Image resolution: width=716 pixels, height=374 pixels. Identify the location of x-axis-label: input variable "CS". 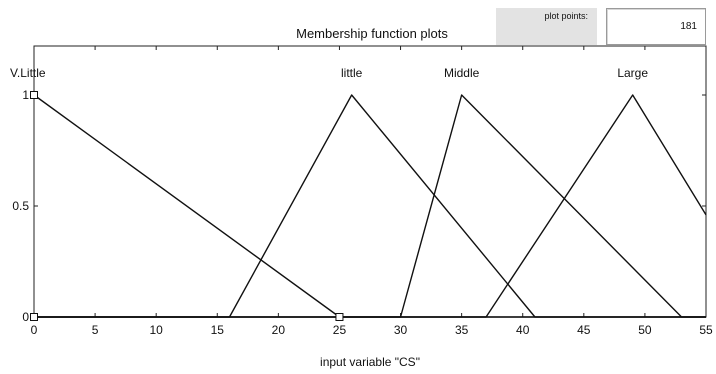
(370, 362).